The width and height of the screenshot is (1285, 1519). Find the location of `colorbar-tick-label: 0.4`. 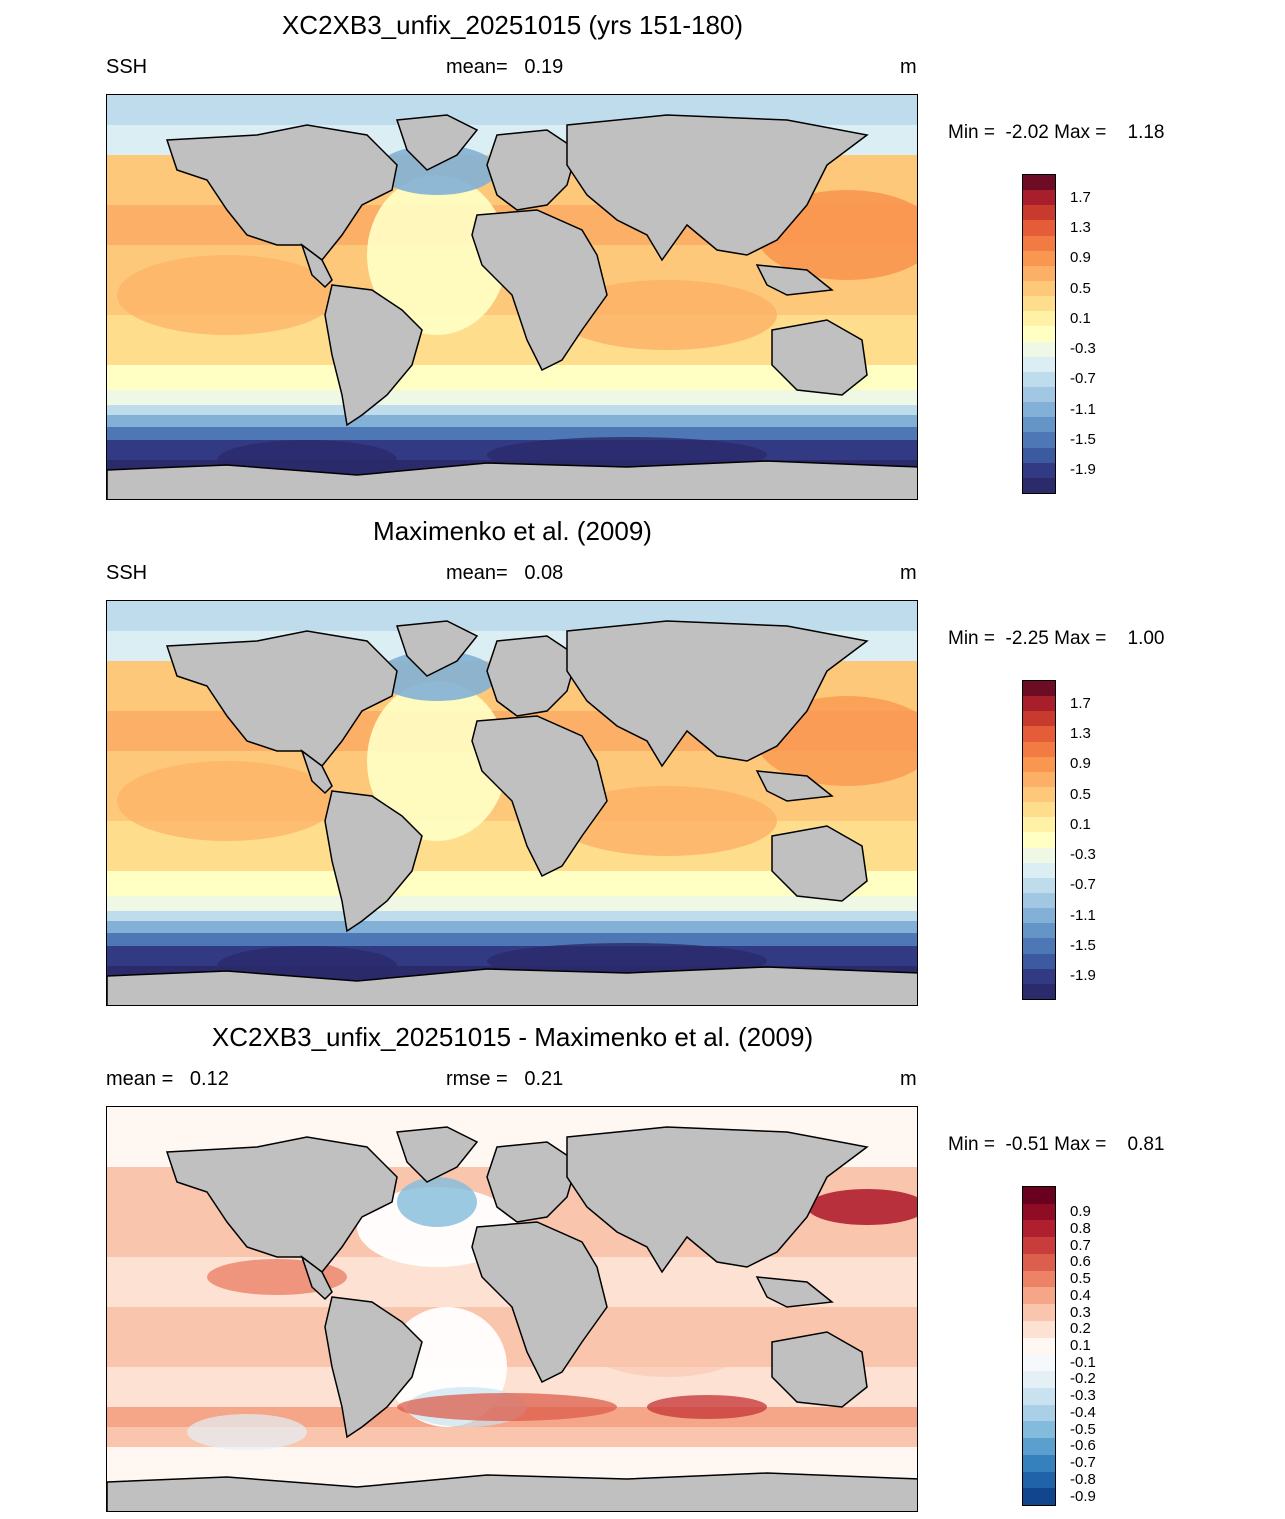

colorbar-tick-label: 0.4 is located at coordinates (1080, 1295).